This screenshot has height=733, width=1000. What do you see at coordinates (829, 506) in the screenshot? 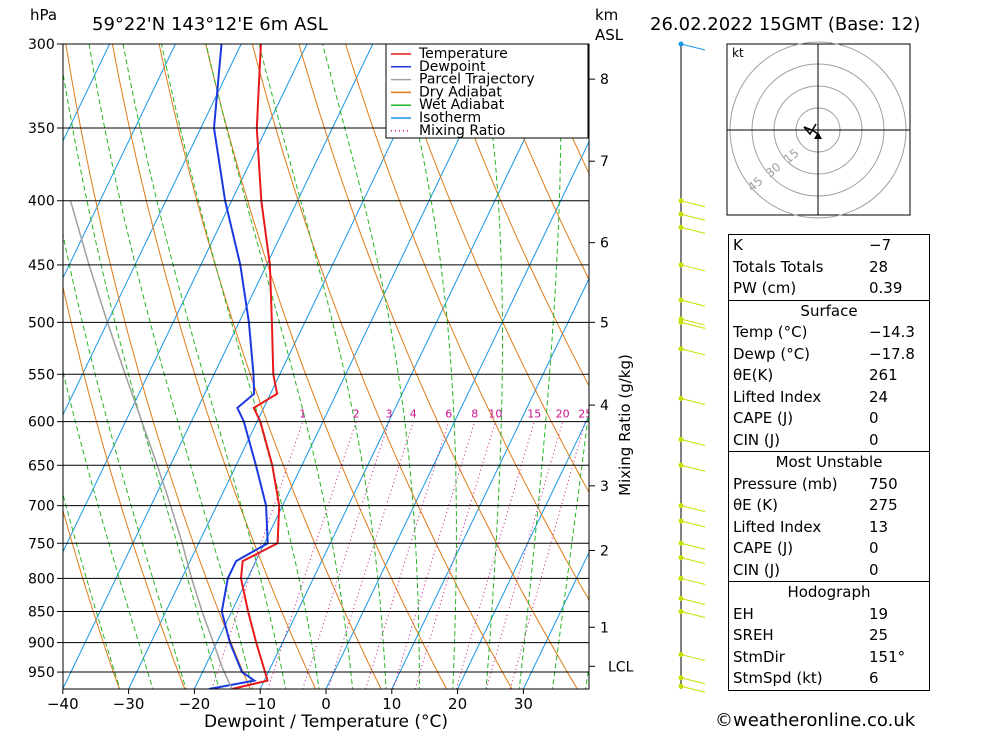
I see `index-row: θE (K) 275` at bounding box center [829, 506].